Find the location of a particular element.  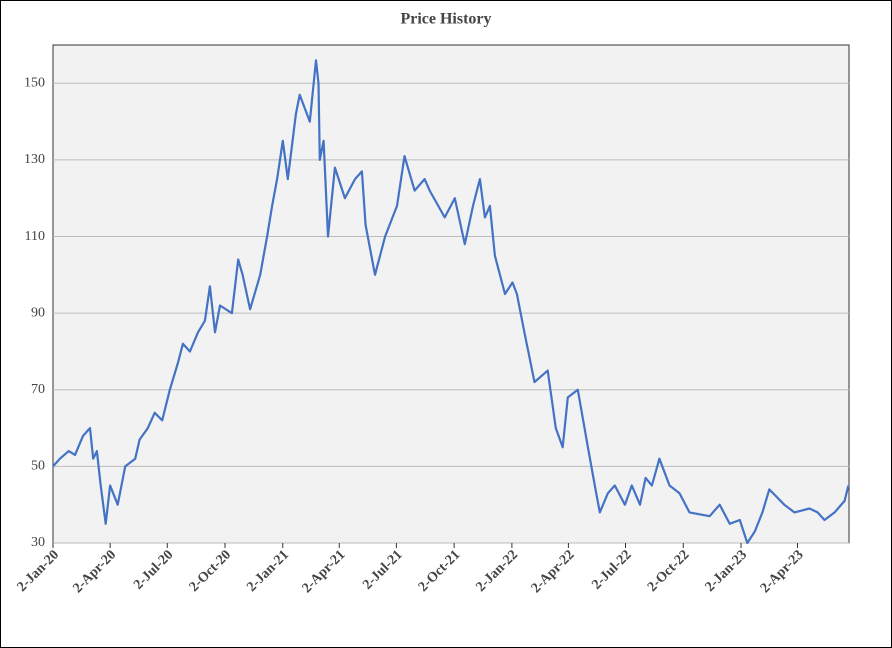

y-tick-label: 70 is located at coordinates (38, 389).